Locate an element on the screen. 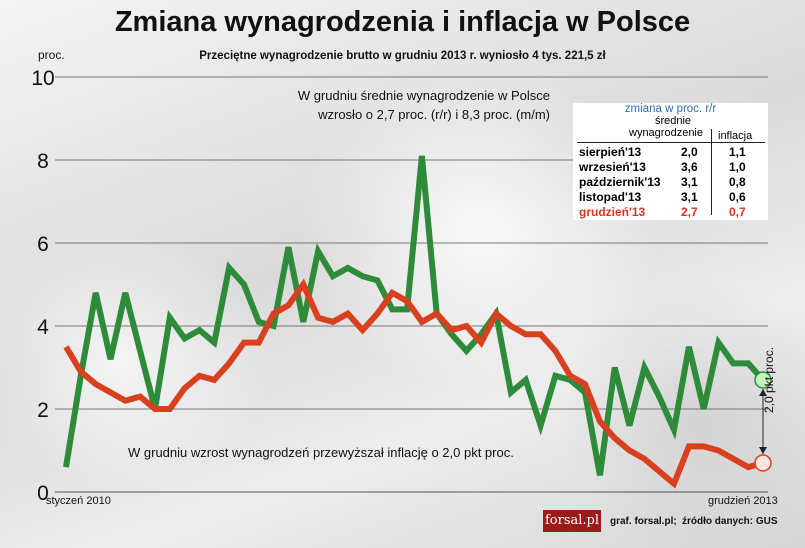 This screenshot has width=805, height=548. inflation-end-marker is located at coordinates (763, 463).